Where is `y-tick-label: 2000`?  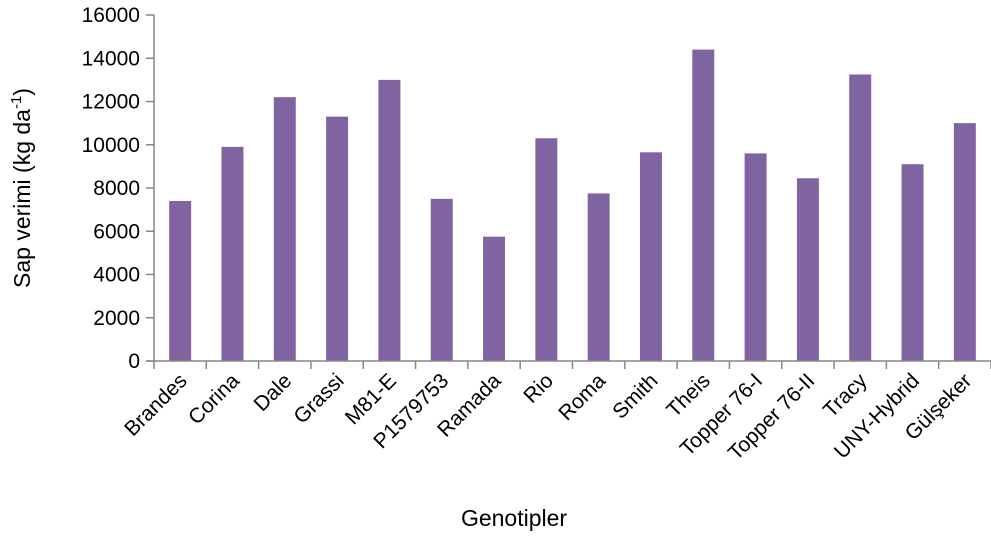
y-tick-label: 2000 is located at coordinates (116, 318).